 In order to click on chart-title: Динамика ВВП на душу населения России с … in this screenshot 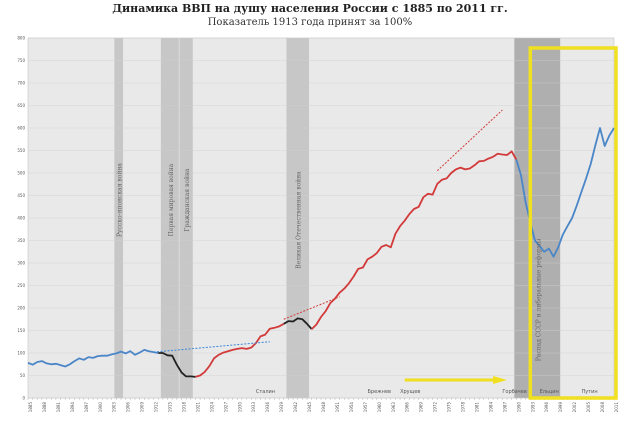, I will do `click(310, 8)`.